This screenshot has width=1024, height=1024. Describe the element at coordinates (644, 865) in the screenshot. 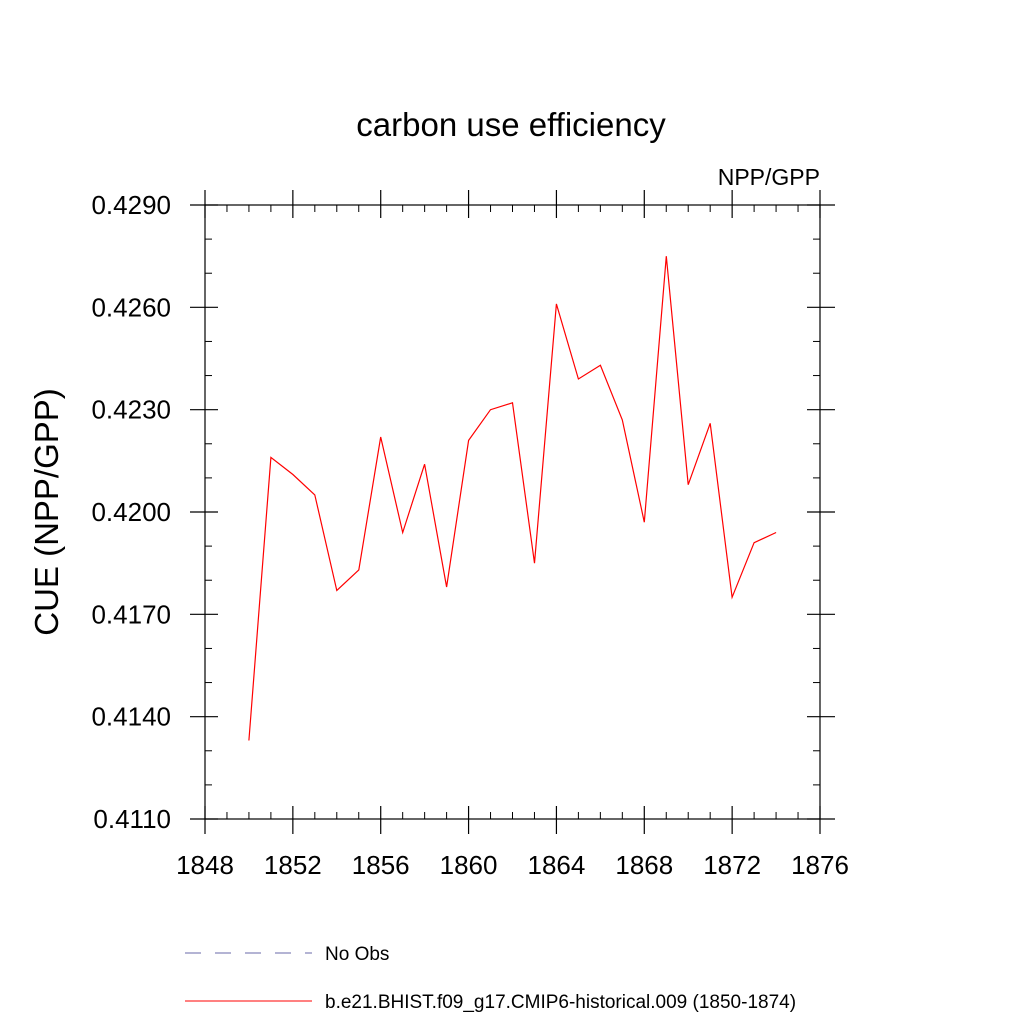

I see `x-tick-label: 1868` at that location.